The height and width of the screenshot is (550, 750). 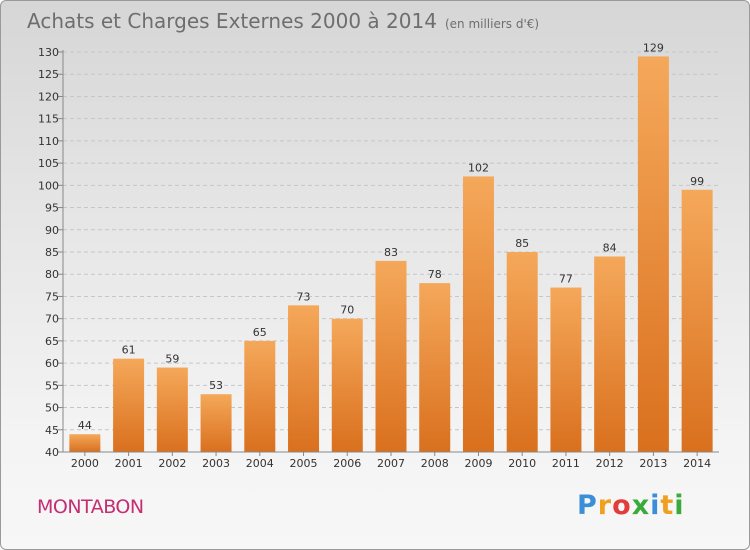 I want to click on value-label: 99, so click(x=697, y=181).